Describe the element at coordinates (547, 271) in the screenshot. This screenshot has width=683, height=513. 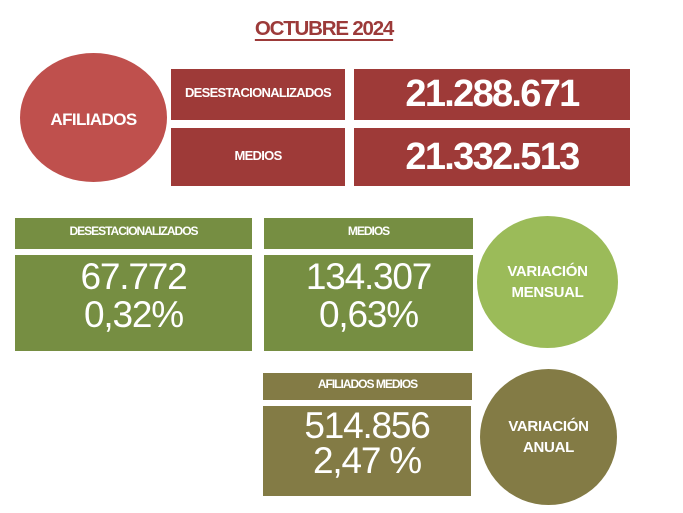
I see `variacion-mensual-line1: VARIACIÓN` at that location.